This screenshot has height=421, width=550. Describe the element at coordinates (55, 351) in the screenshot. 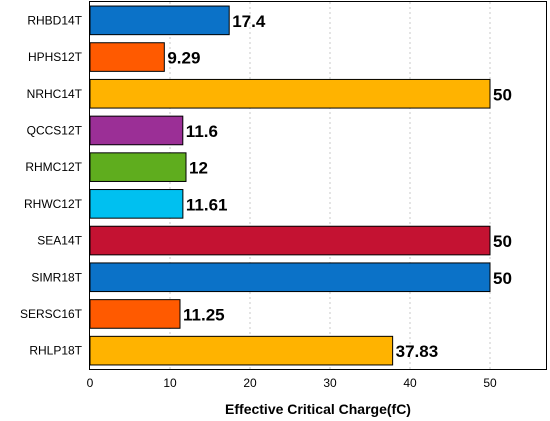

I see `category-label: RHLP18T` at that location.